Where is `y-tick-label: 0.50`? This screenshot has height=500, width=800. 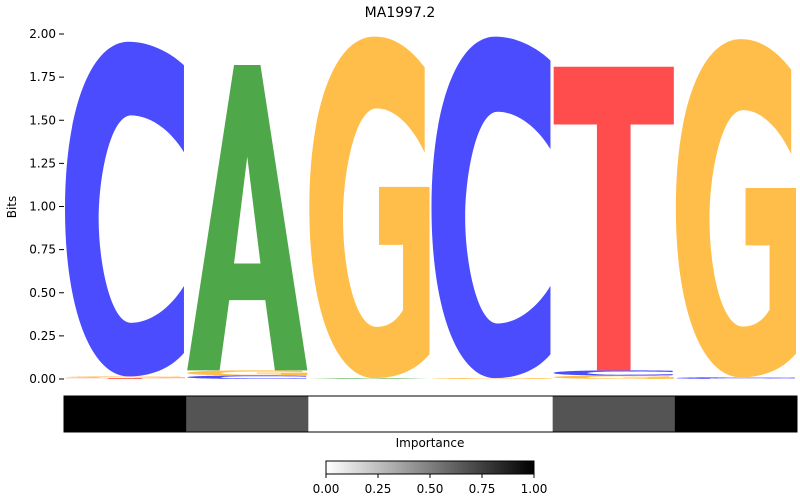
y-tick-label: 0.50 is located at coordinates (42, 293).